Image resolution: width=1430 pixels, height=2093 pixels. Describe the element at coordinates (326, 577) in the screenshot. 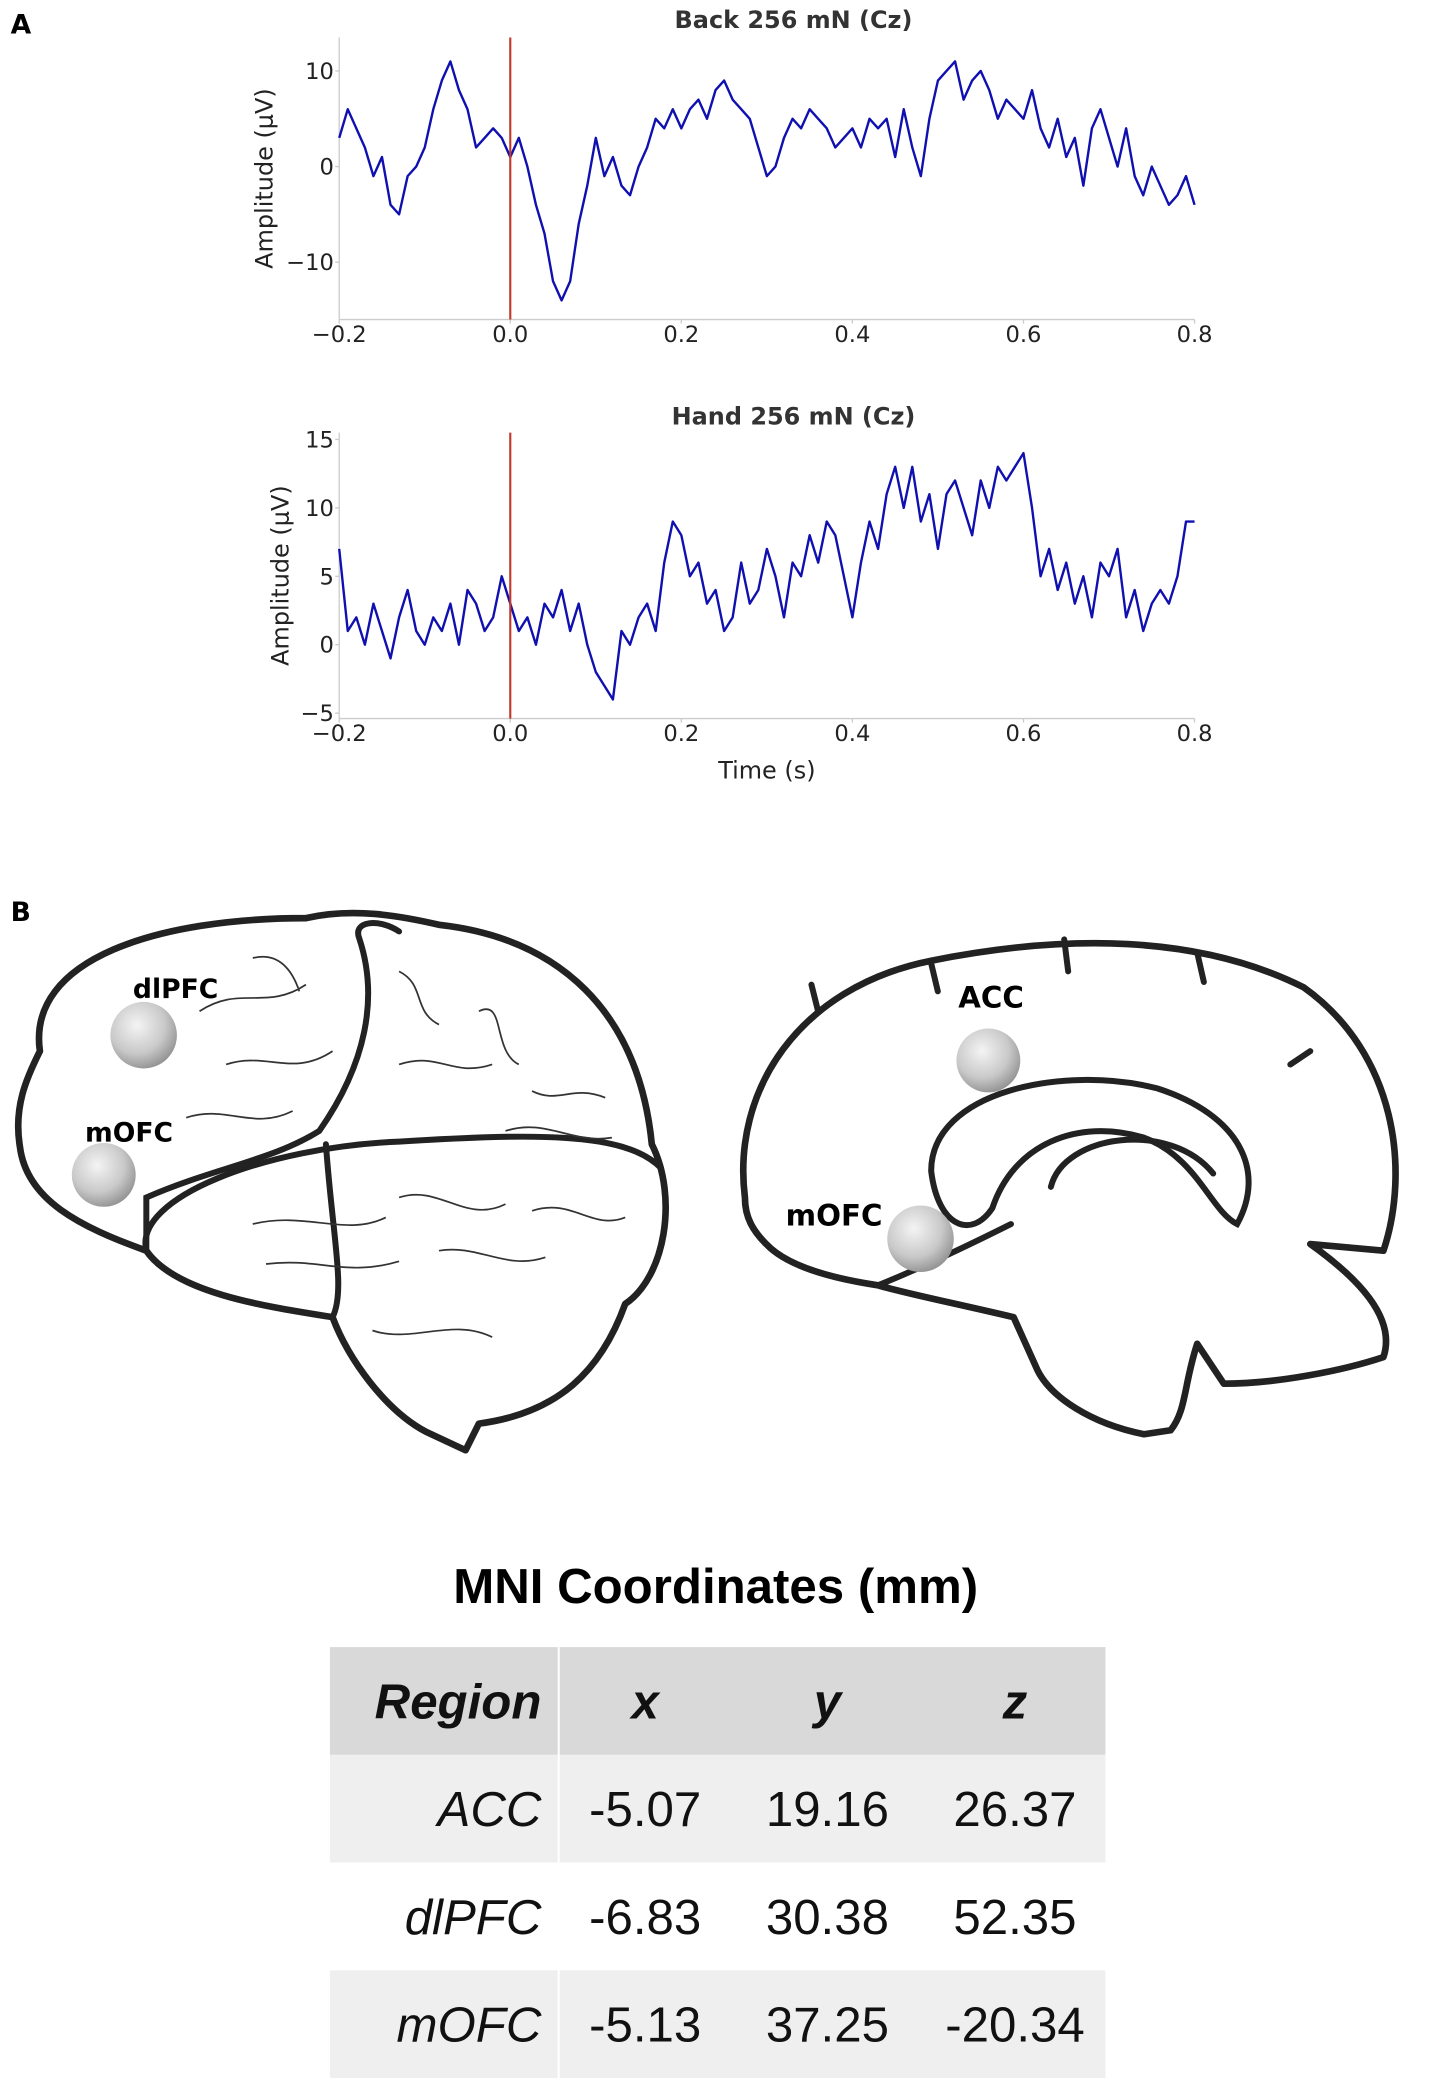

I see `y-tick-label: 5` at that location.